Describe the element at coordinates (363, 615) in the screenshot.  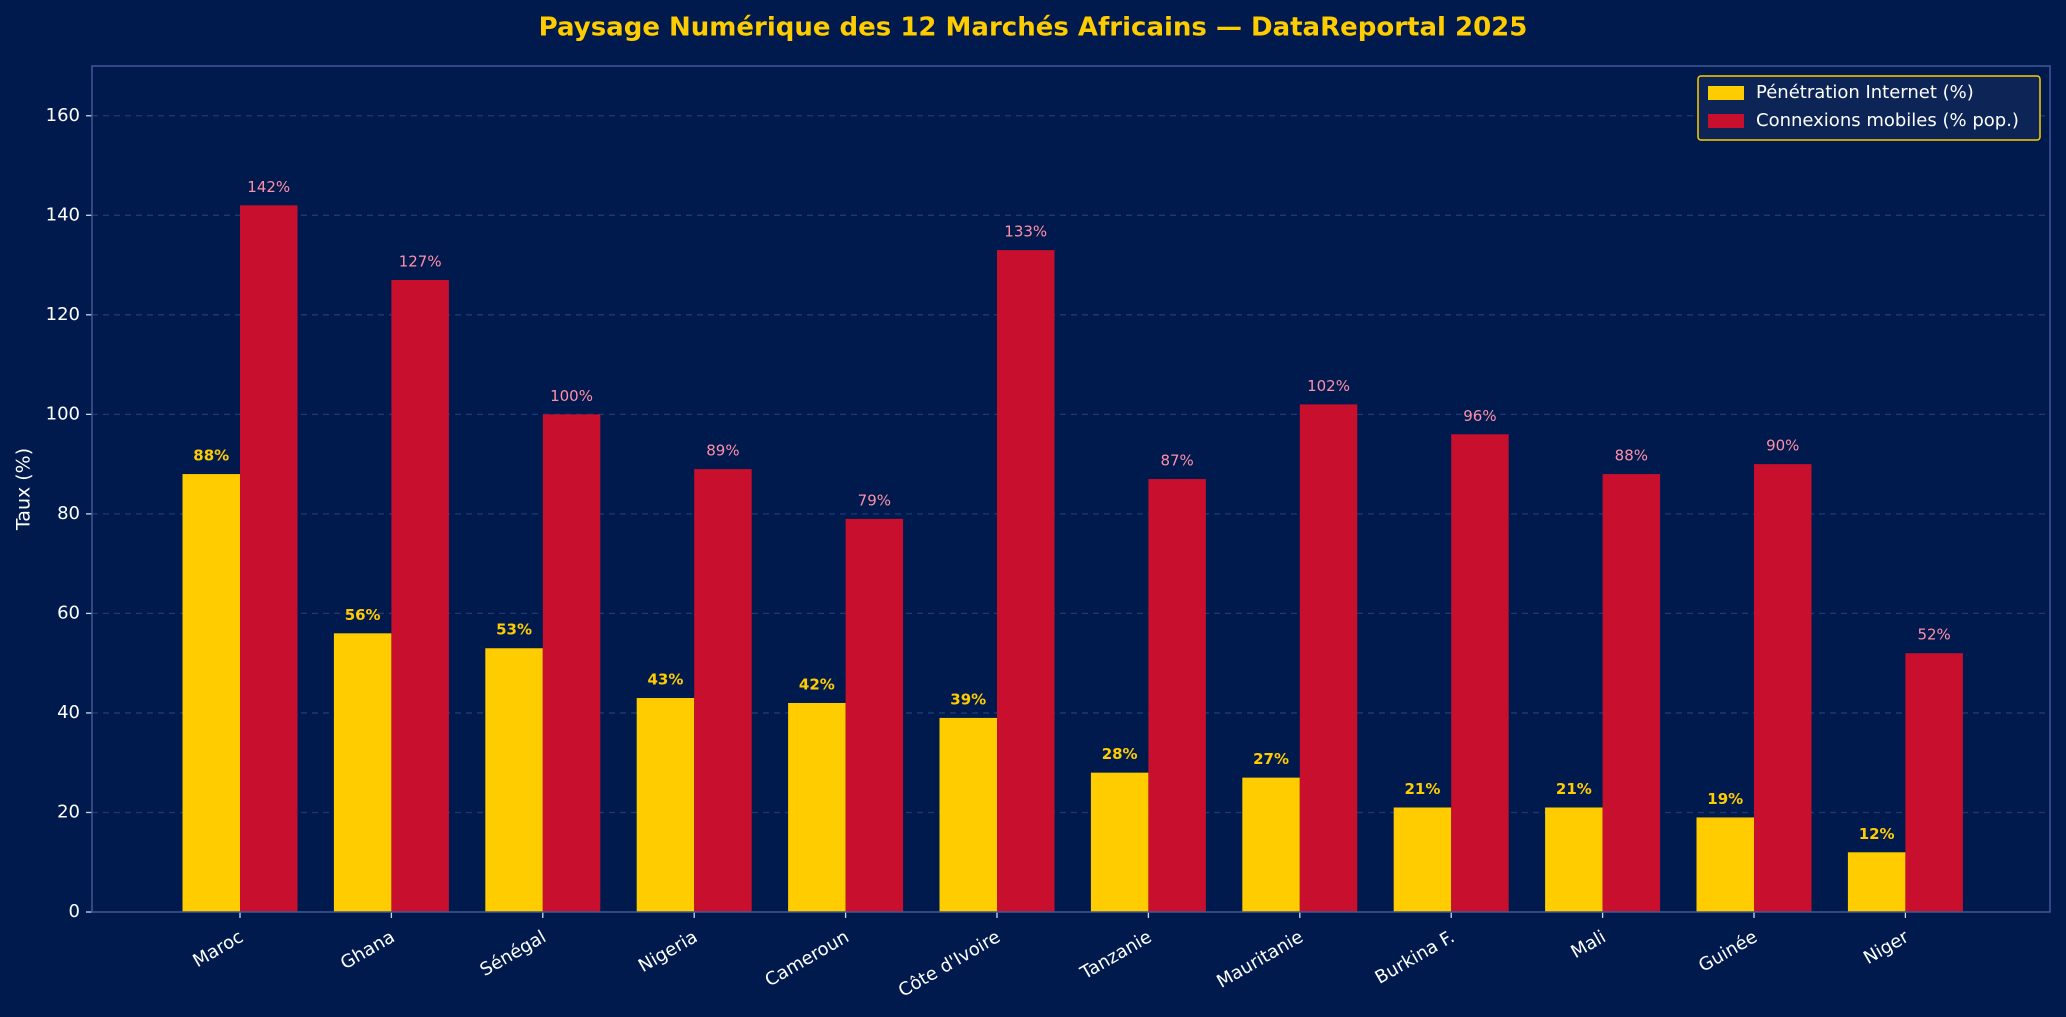
I see `value-label: 56%` at that location.